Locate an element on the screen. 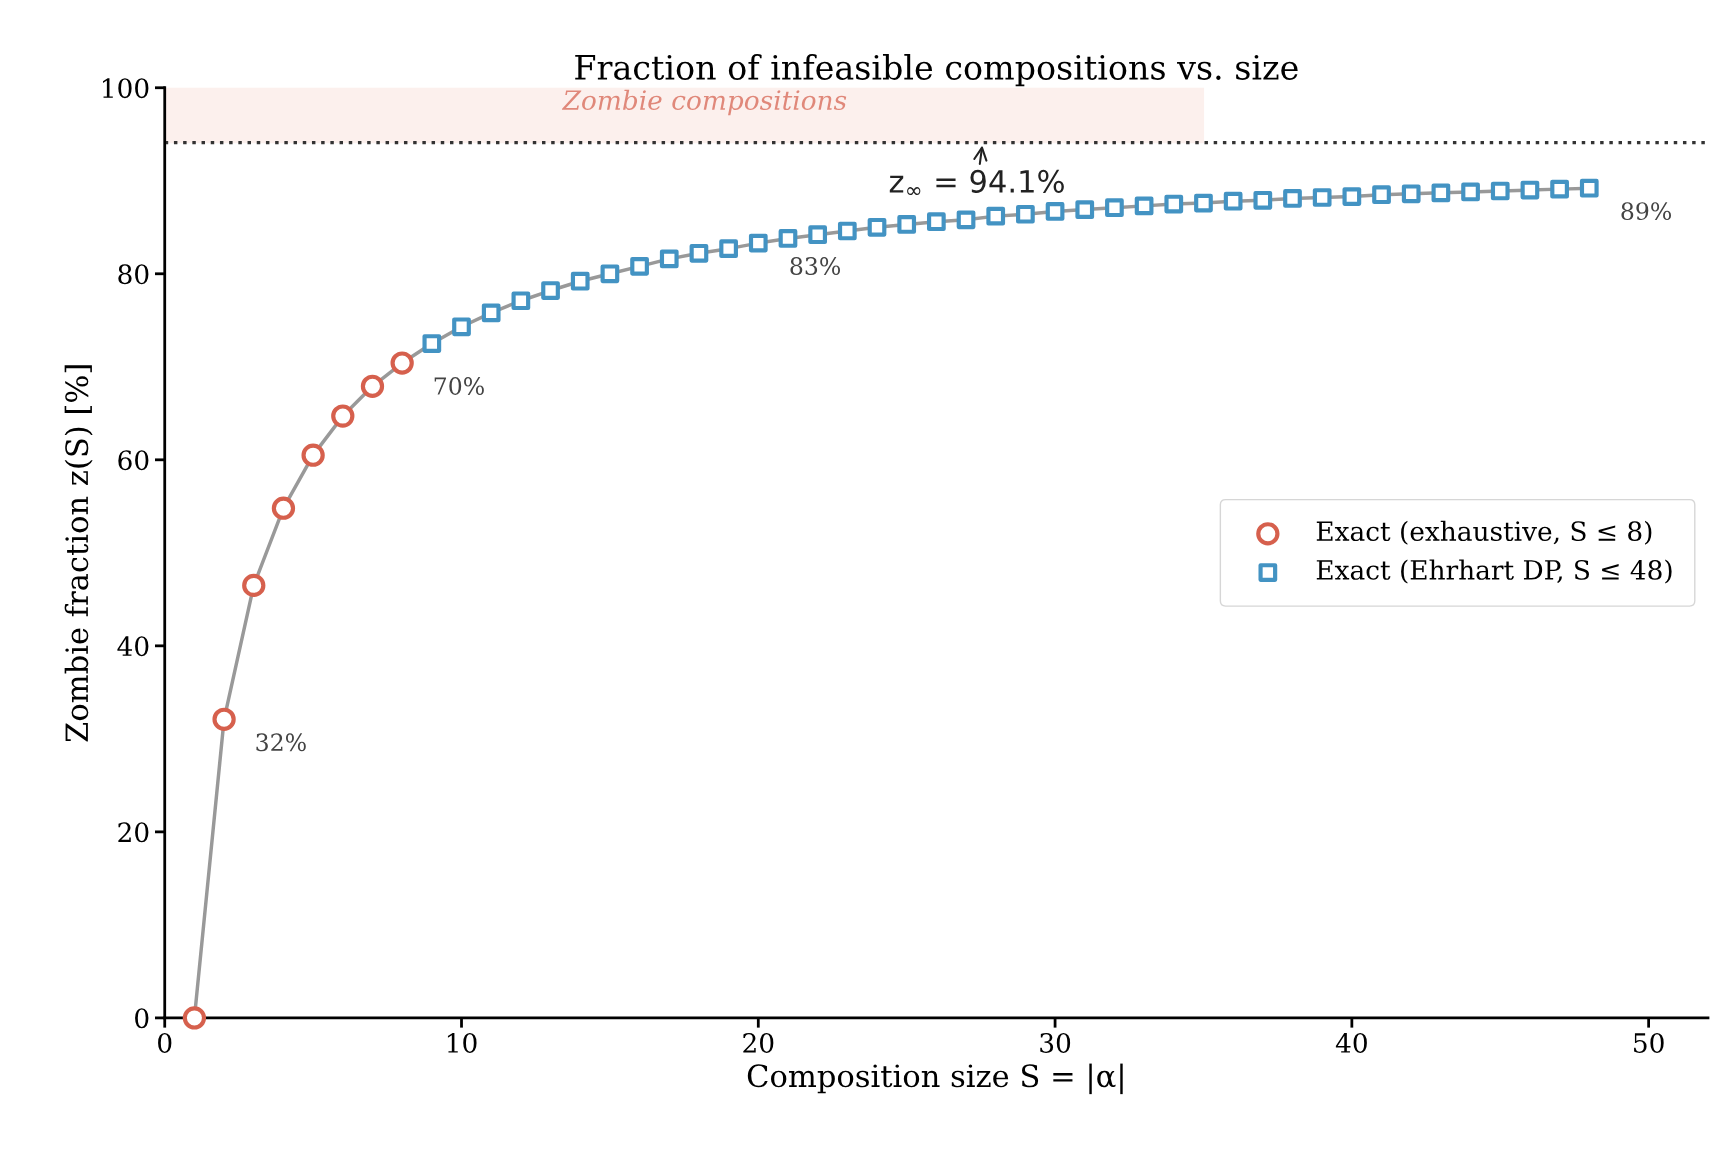 This screenshot has height=1170, width=1734. data-label: 83% is located at coordinates (815, 266).